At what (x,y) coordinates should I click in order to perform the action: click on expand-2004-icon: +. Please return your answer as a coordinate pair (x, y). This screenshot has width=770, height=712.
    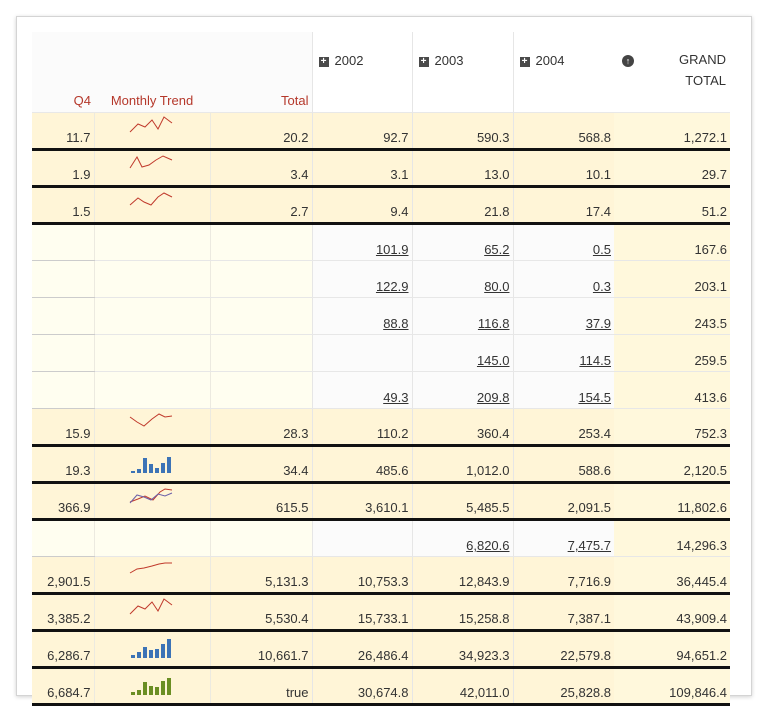
    Looking at the image, I should click on (524, 62).